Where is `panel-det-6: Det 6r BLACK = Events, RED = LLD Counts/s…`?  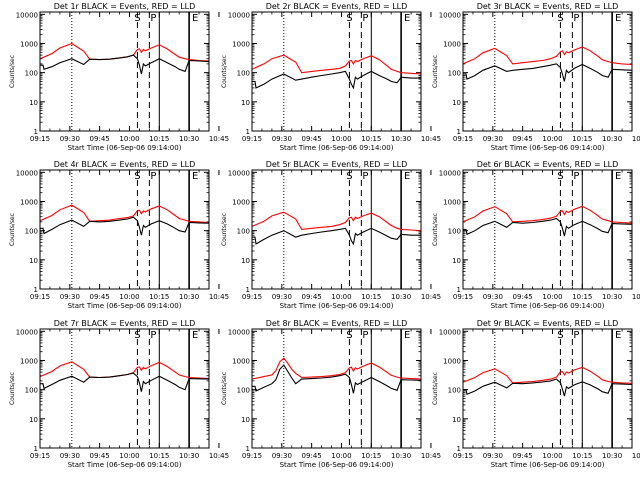
panel-det-6: Det 6r BLACK = Events, RED = LLD Counts/s… is located at coordinates (536, 235).